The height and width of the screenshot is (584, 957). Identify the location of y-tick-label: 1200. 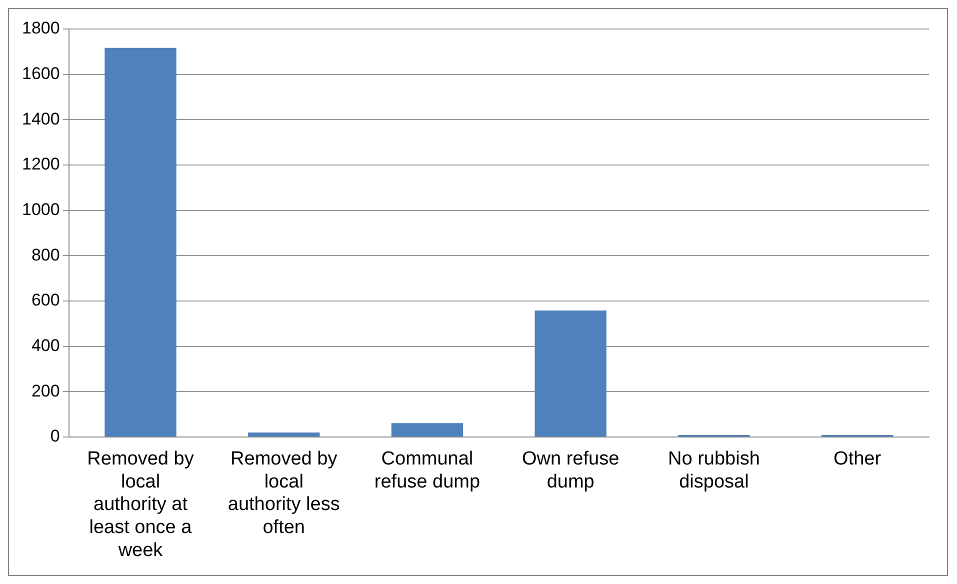
(41, 164).